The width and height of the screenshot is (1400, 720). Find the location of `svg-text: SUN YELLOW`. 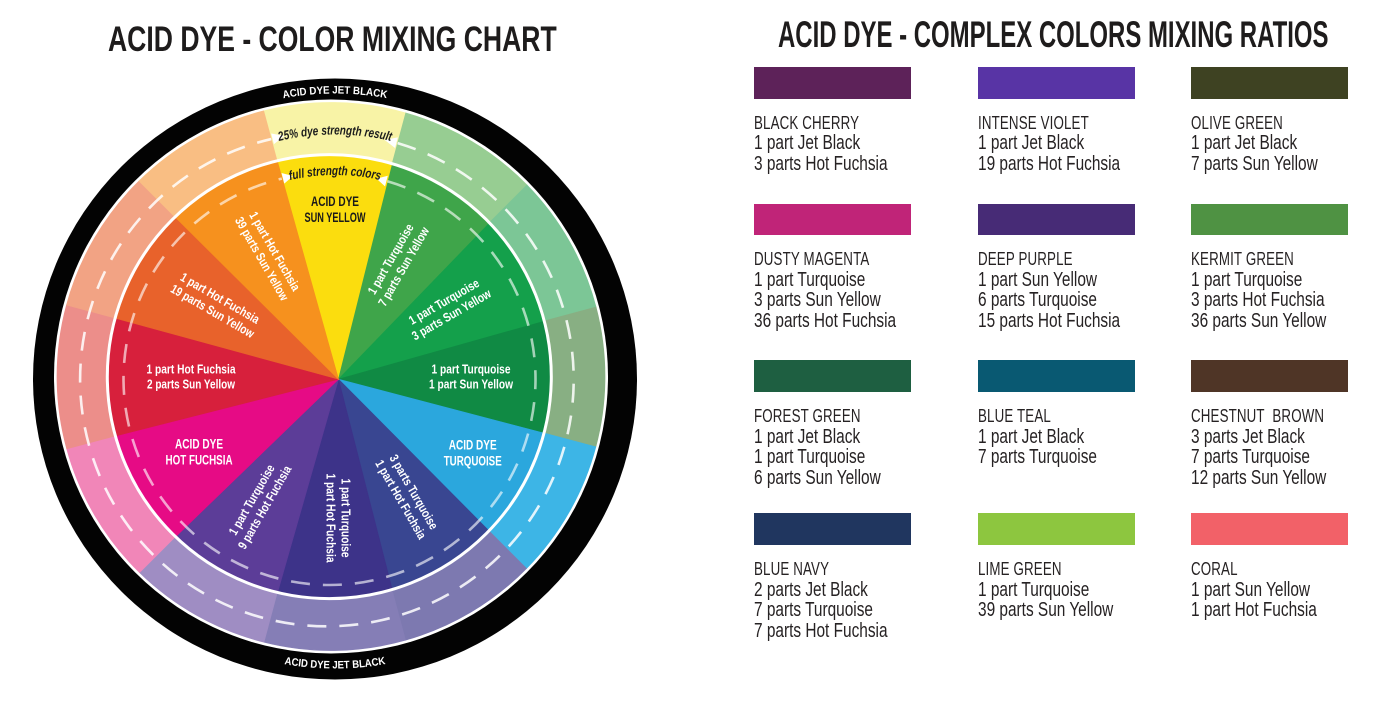

svg-text: SUN YELLOW is located at coordinates (335, 217).